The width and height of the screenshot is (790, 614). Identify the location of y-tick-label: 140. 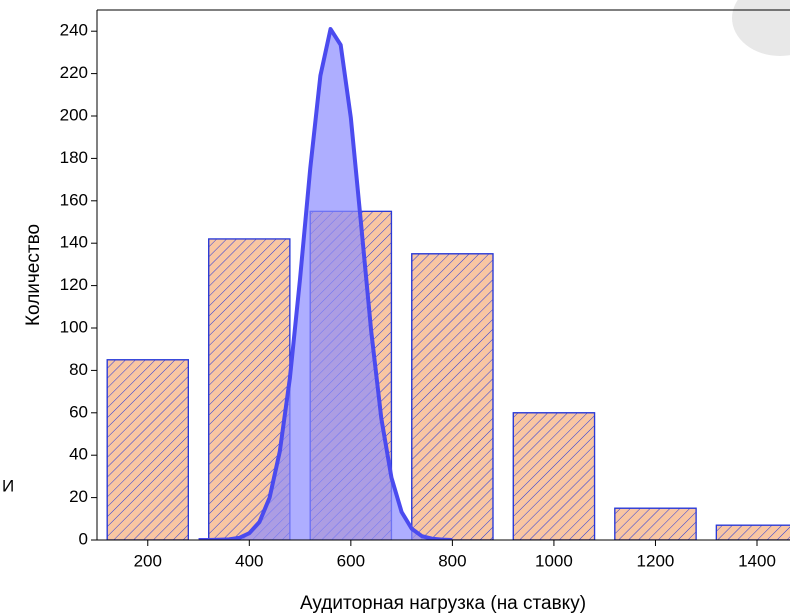
(74, 242).